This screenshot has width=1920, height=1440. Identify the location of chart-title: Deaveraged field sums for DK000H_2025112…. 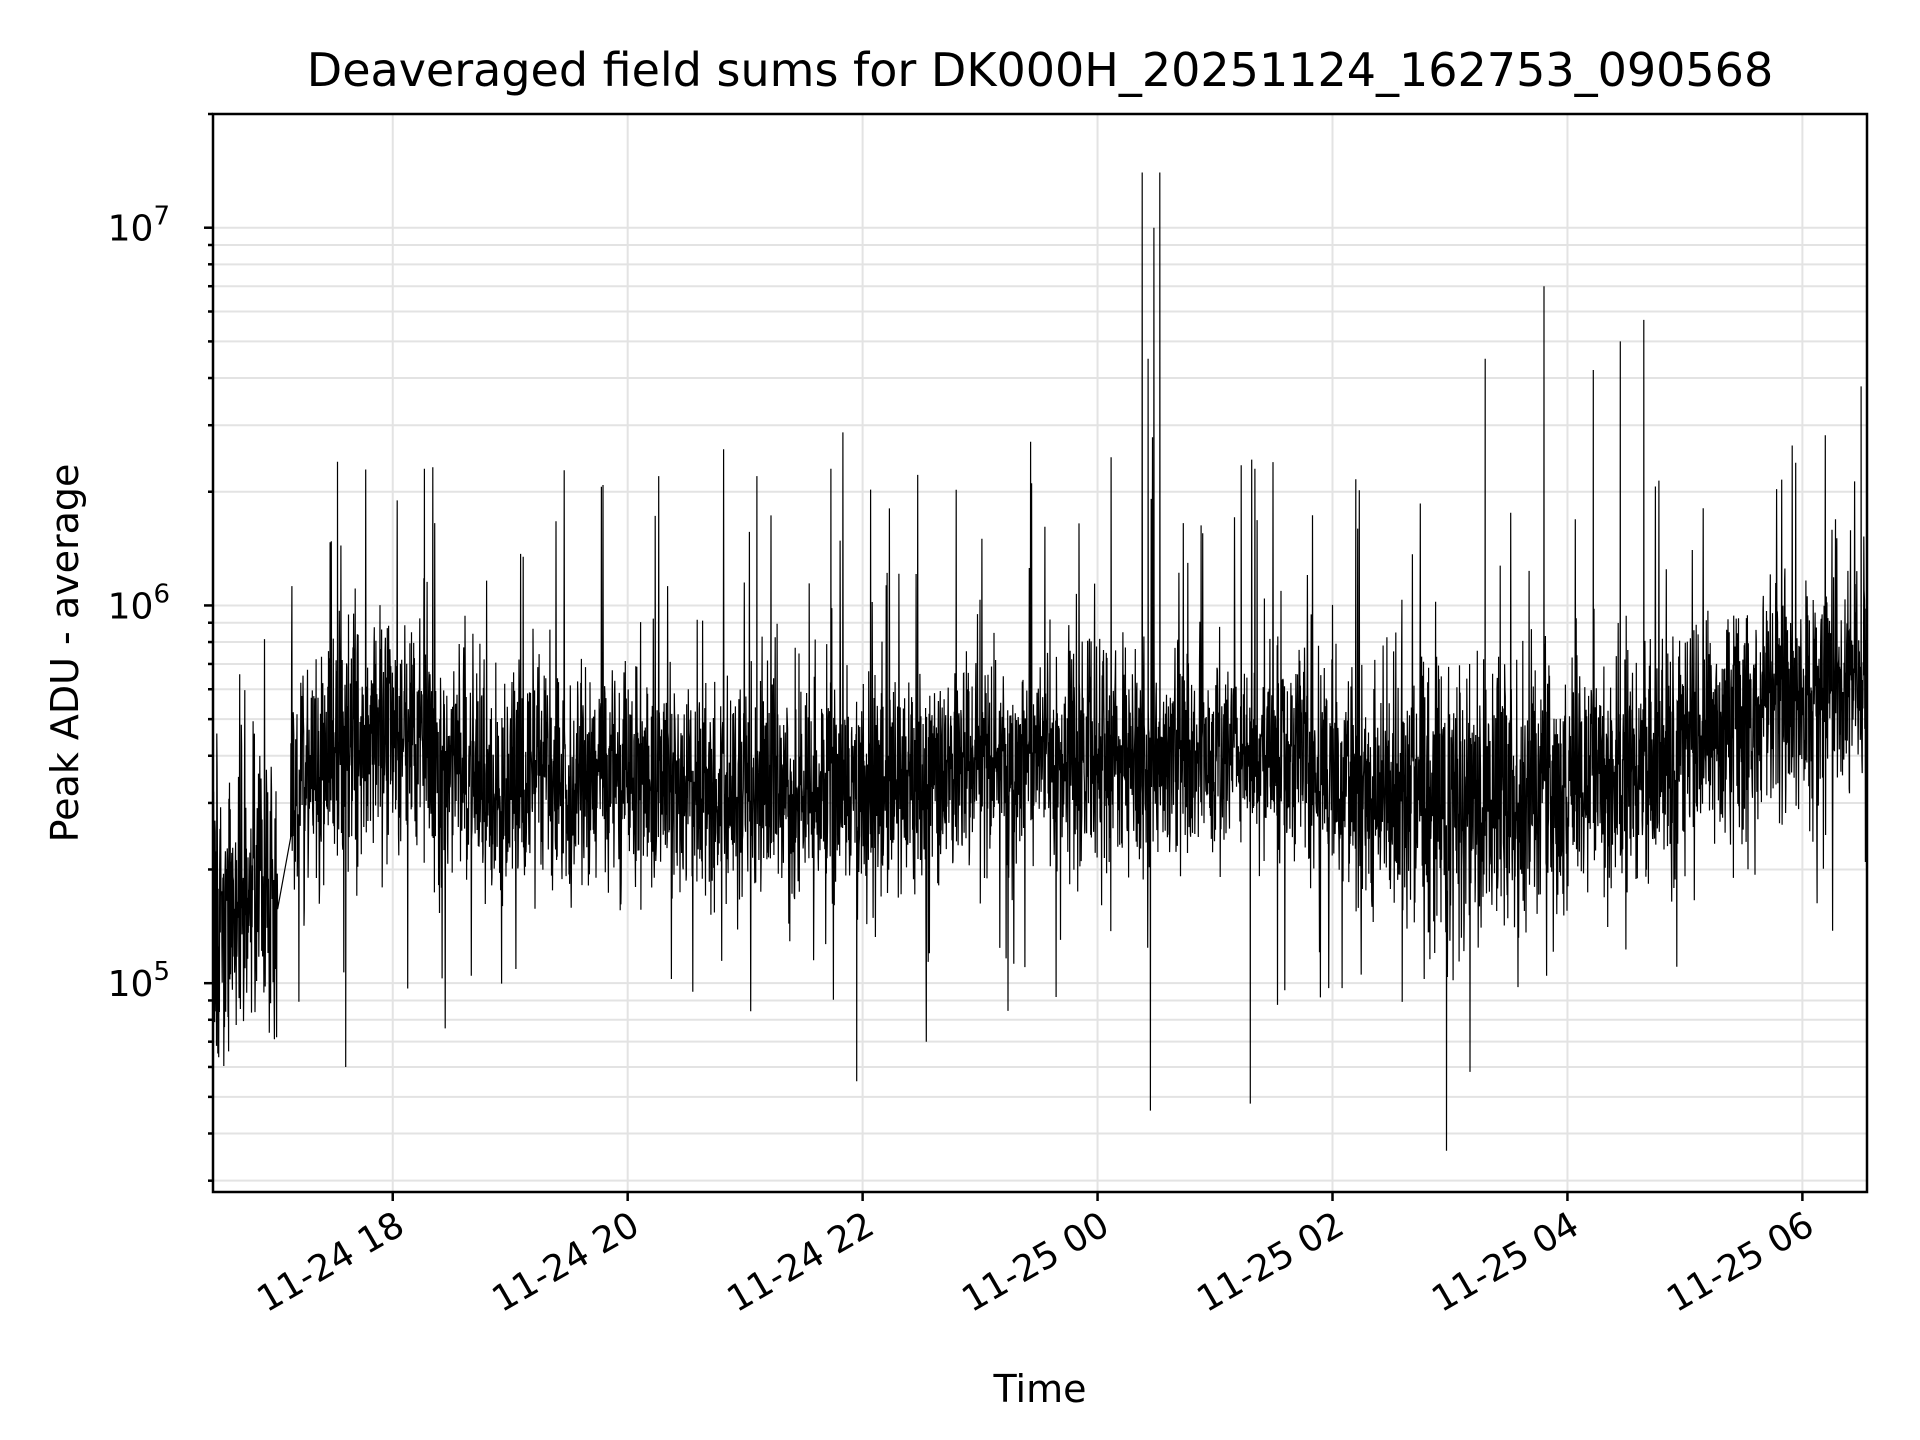
(1040, 70).